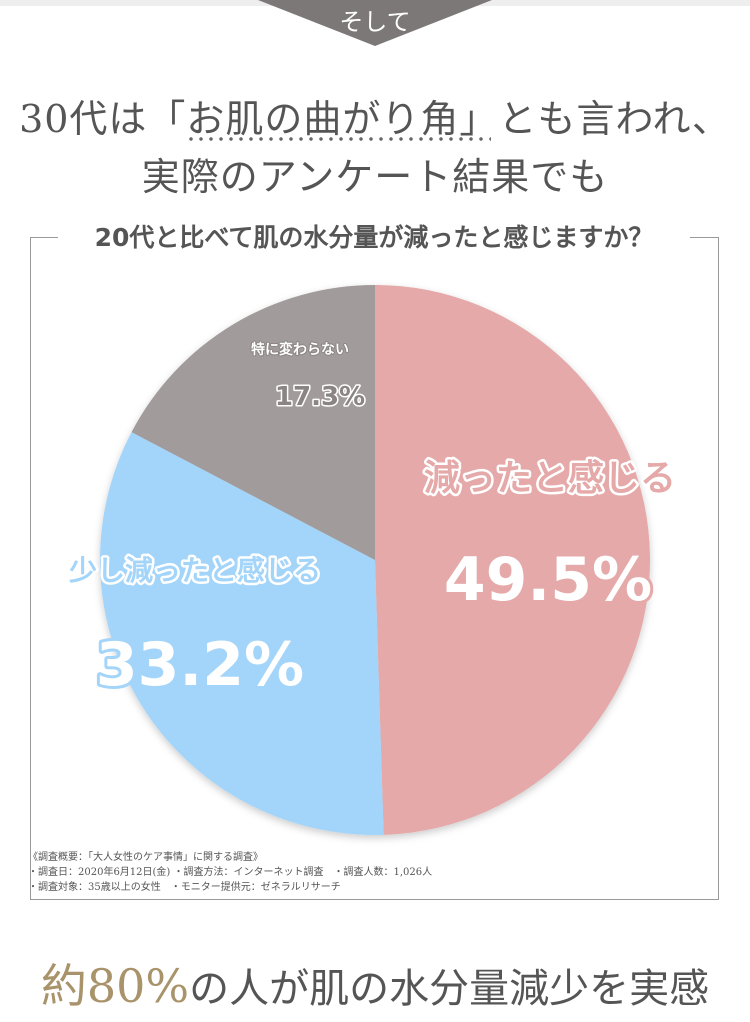  What do you see at coordinates (300, 349) in the screenshot?
I see `slice-category-label: 特に変わらない` at bounding box center [300, 349].